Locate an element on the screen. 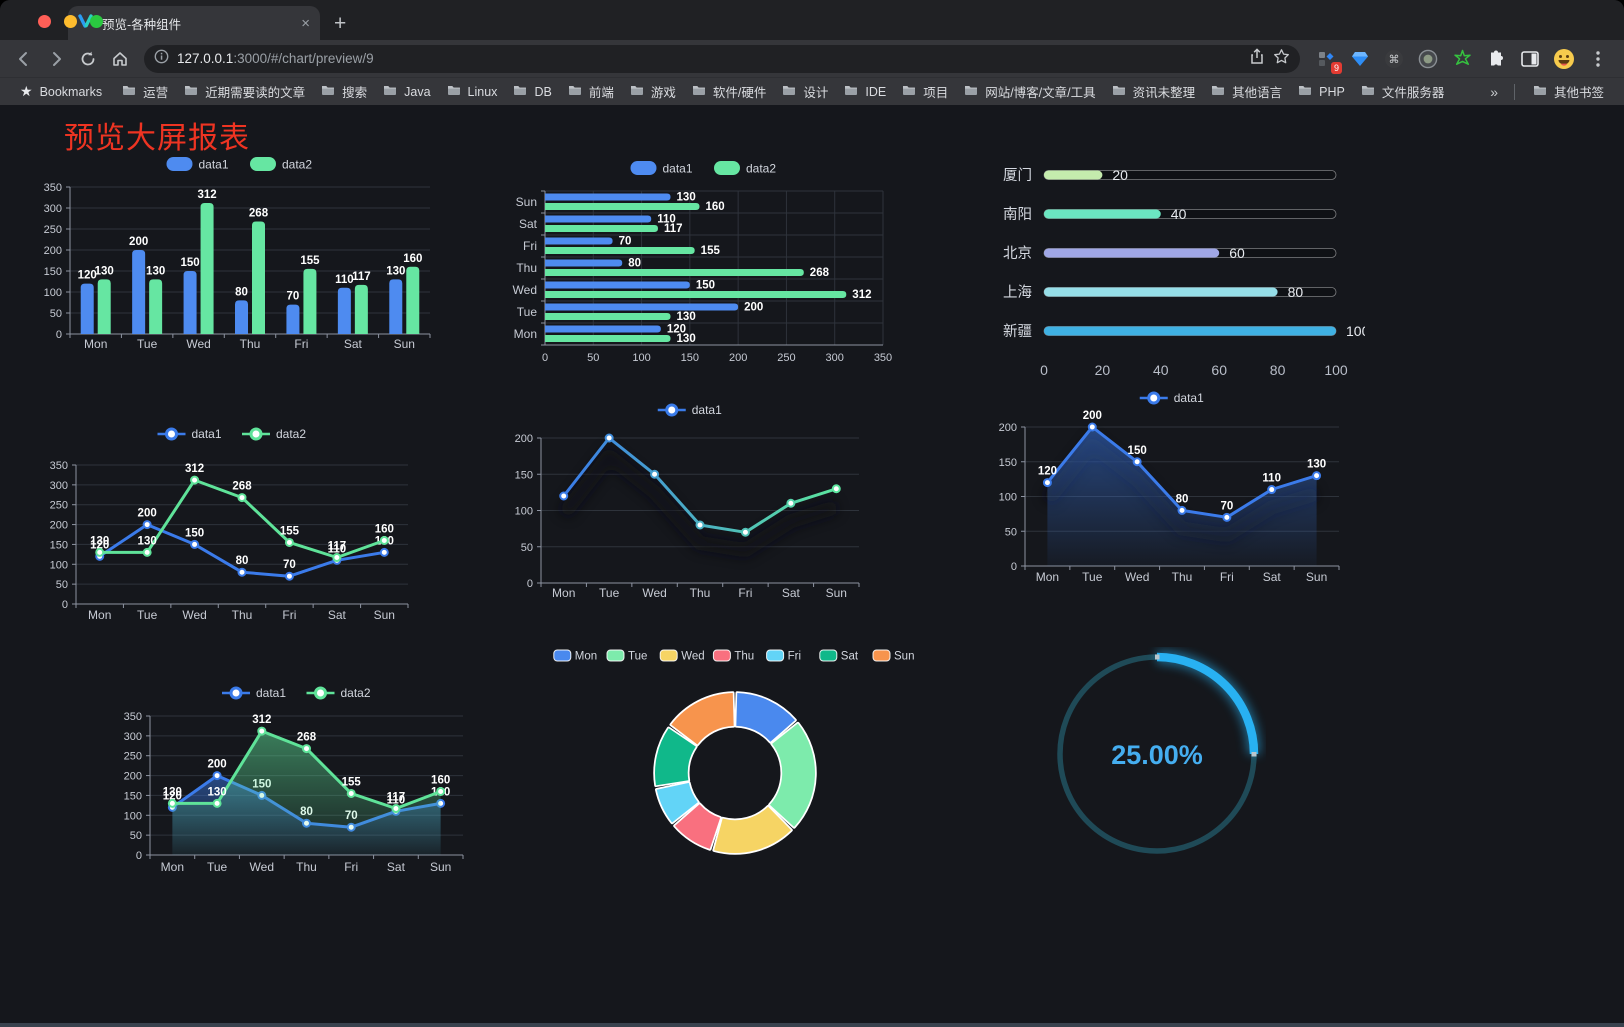  browser-tab: 预览-各种组件 × is located at coordinates (194, 23).